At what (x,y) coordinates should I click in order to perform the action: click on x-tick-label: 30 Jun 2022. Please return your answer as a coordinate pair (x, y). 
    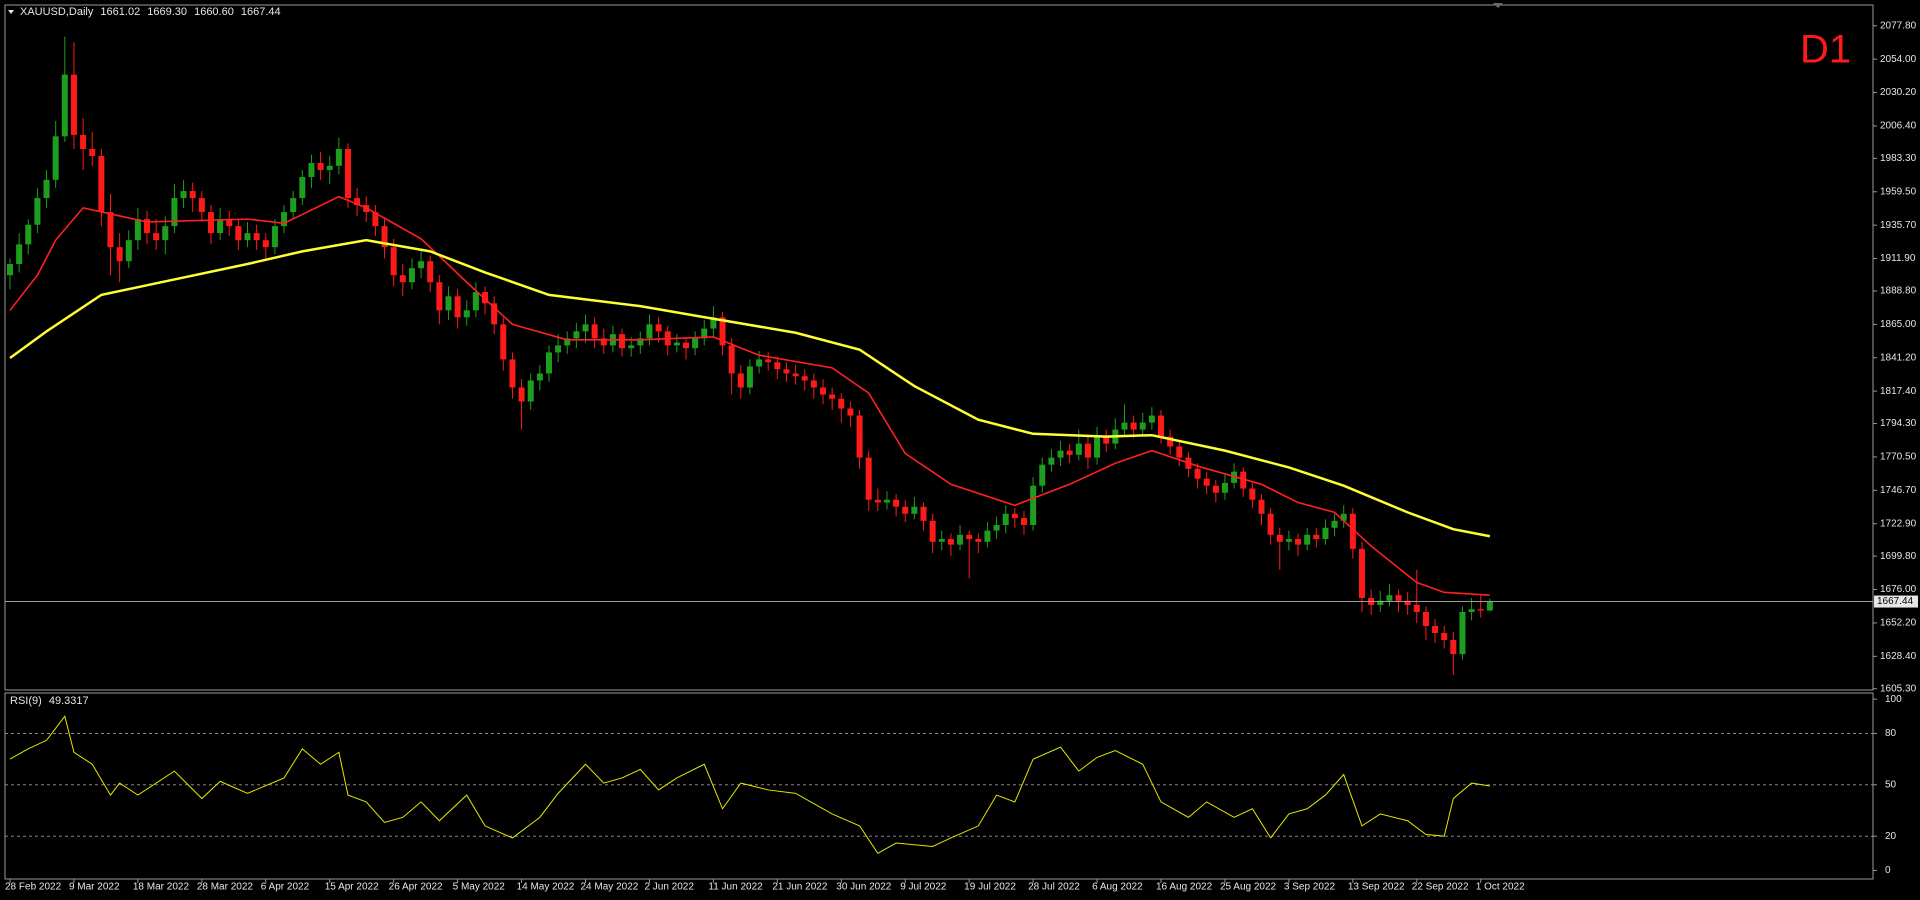
    Looking at the image, I should click on (863, 887).